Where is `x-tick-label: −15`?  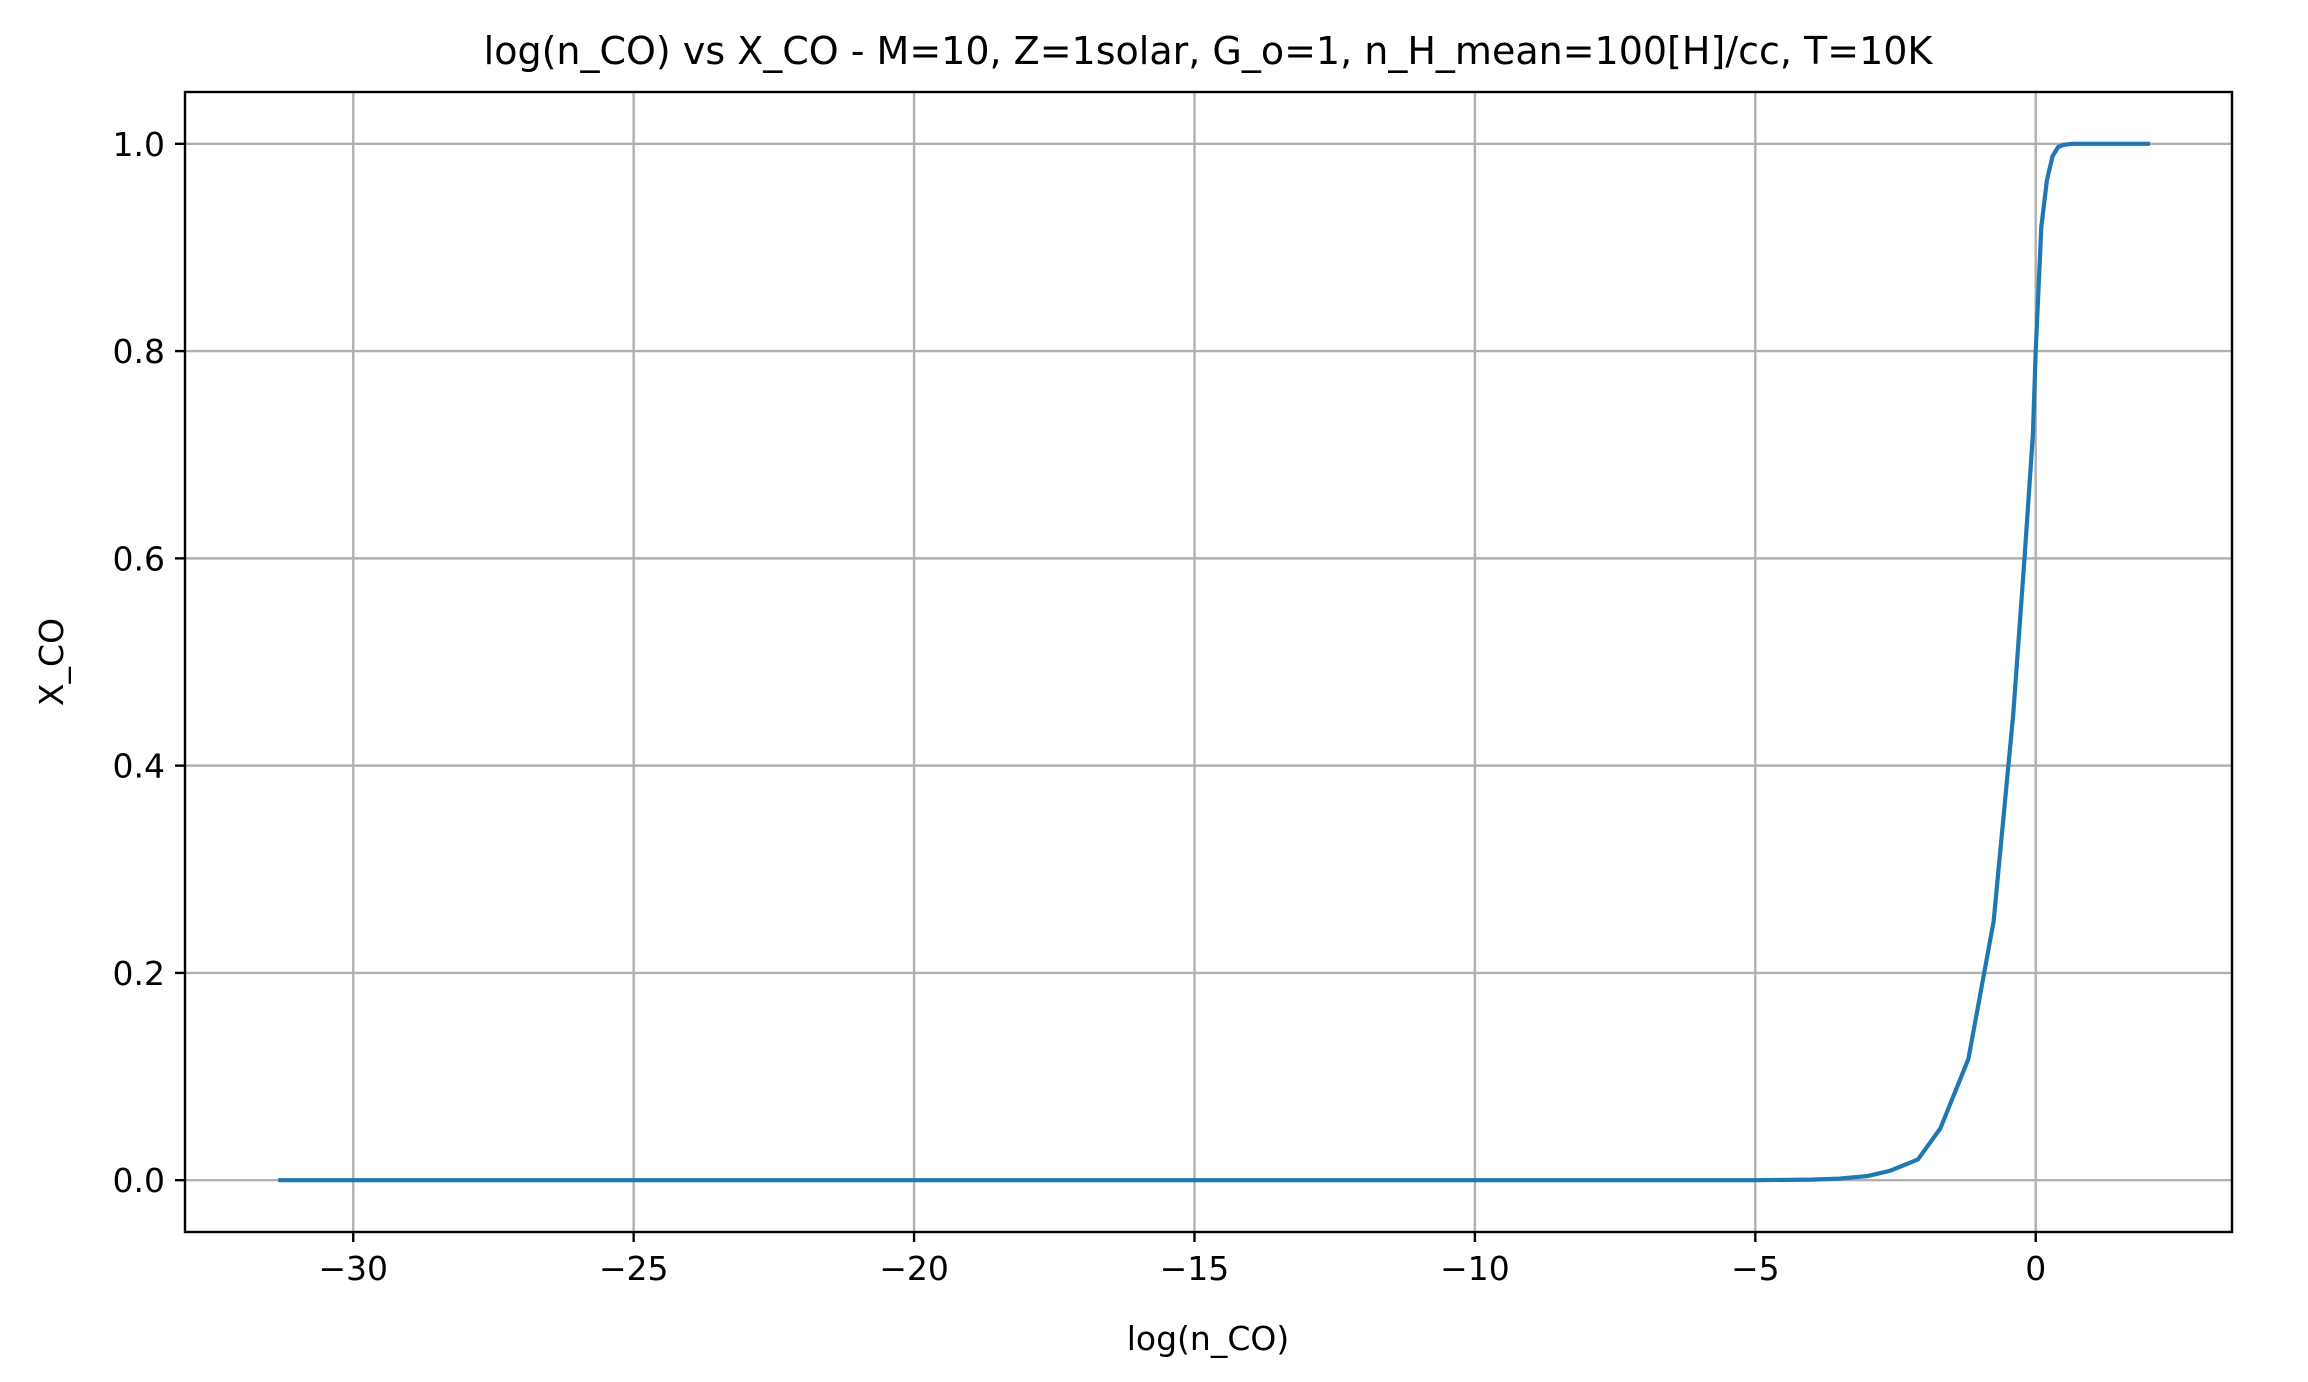
x-tick-label: −15 is located at coordinates (1195, 1268).